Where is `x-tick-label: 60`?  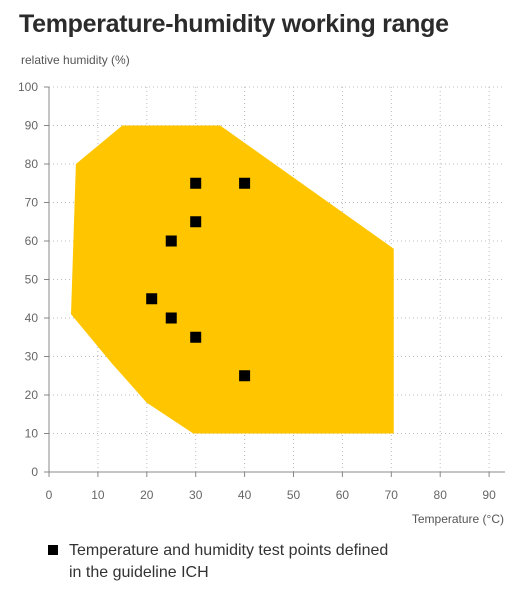 x-tick-label: 60 is located at coordinates (343, 495).